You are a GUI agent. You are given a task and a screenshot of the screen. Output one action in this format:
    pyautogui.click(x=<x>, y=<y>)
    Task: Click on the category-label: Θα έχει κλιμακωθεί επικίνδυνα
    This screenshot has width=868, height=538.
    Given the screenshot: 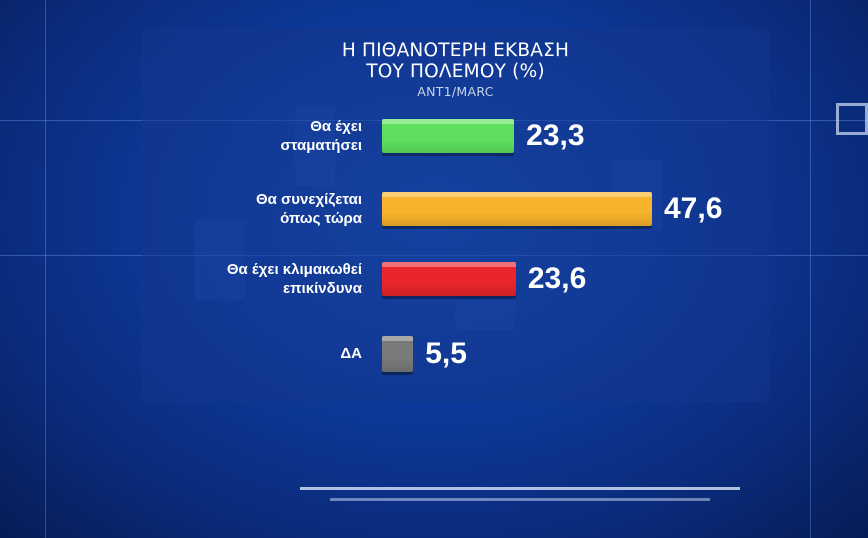 What is the action you would take?
    pyautogui.click(x=212, y=279)
    